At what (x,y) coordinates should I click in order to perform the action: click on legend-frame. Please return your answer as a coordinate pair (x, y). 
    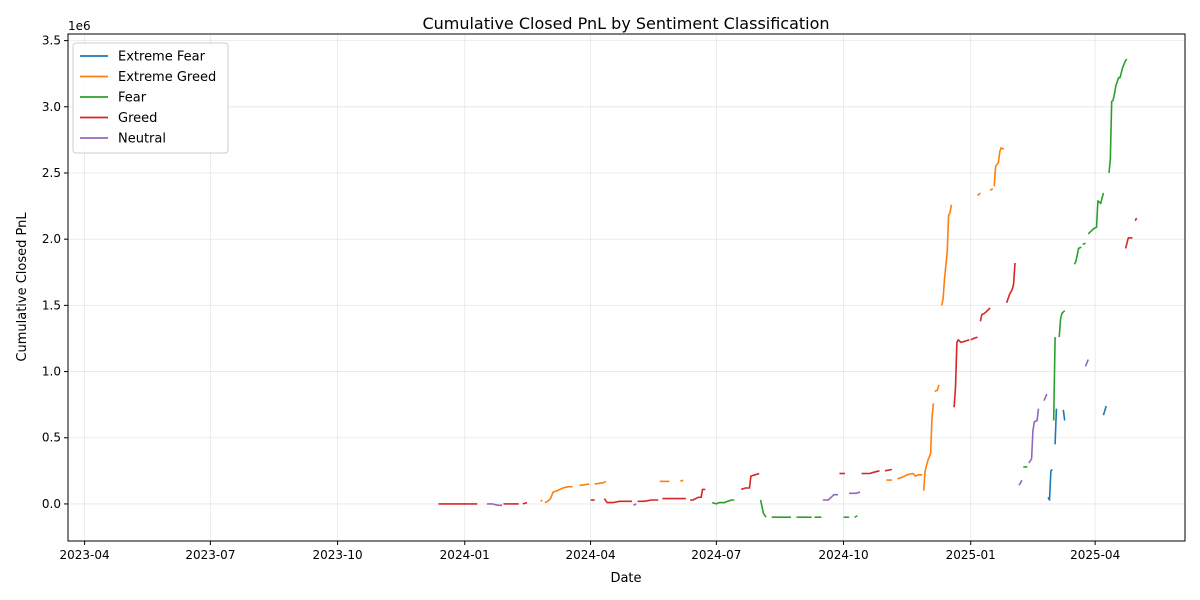
    Looking at the image, I should click on (150, 98).